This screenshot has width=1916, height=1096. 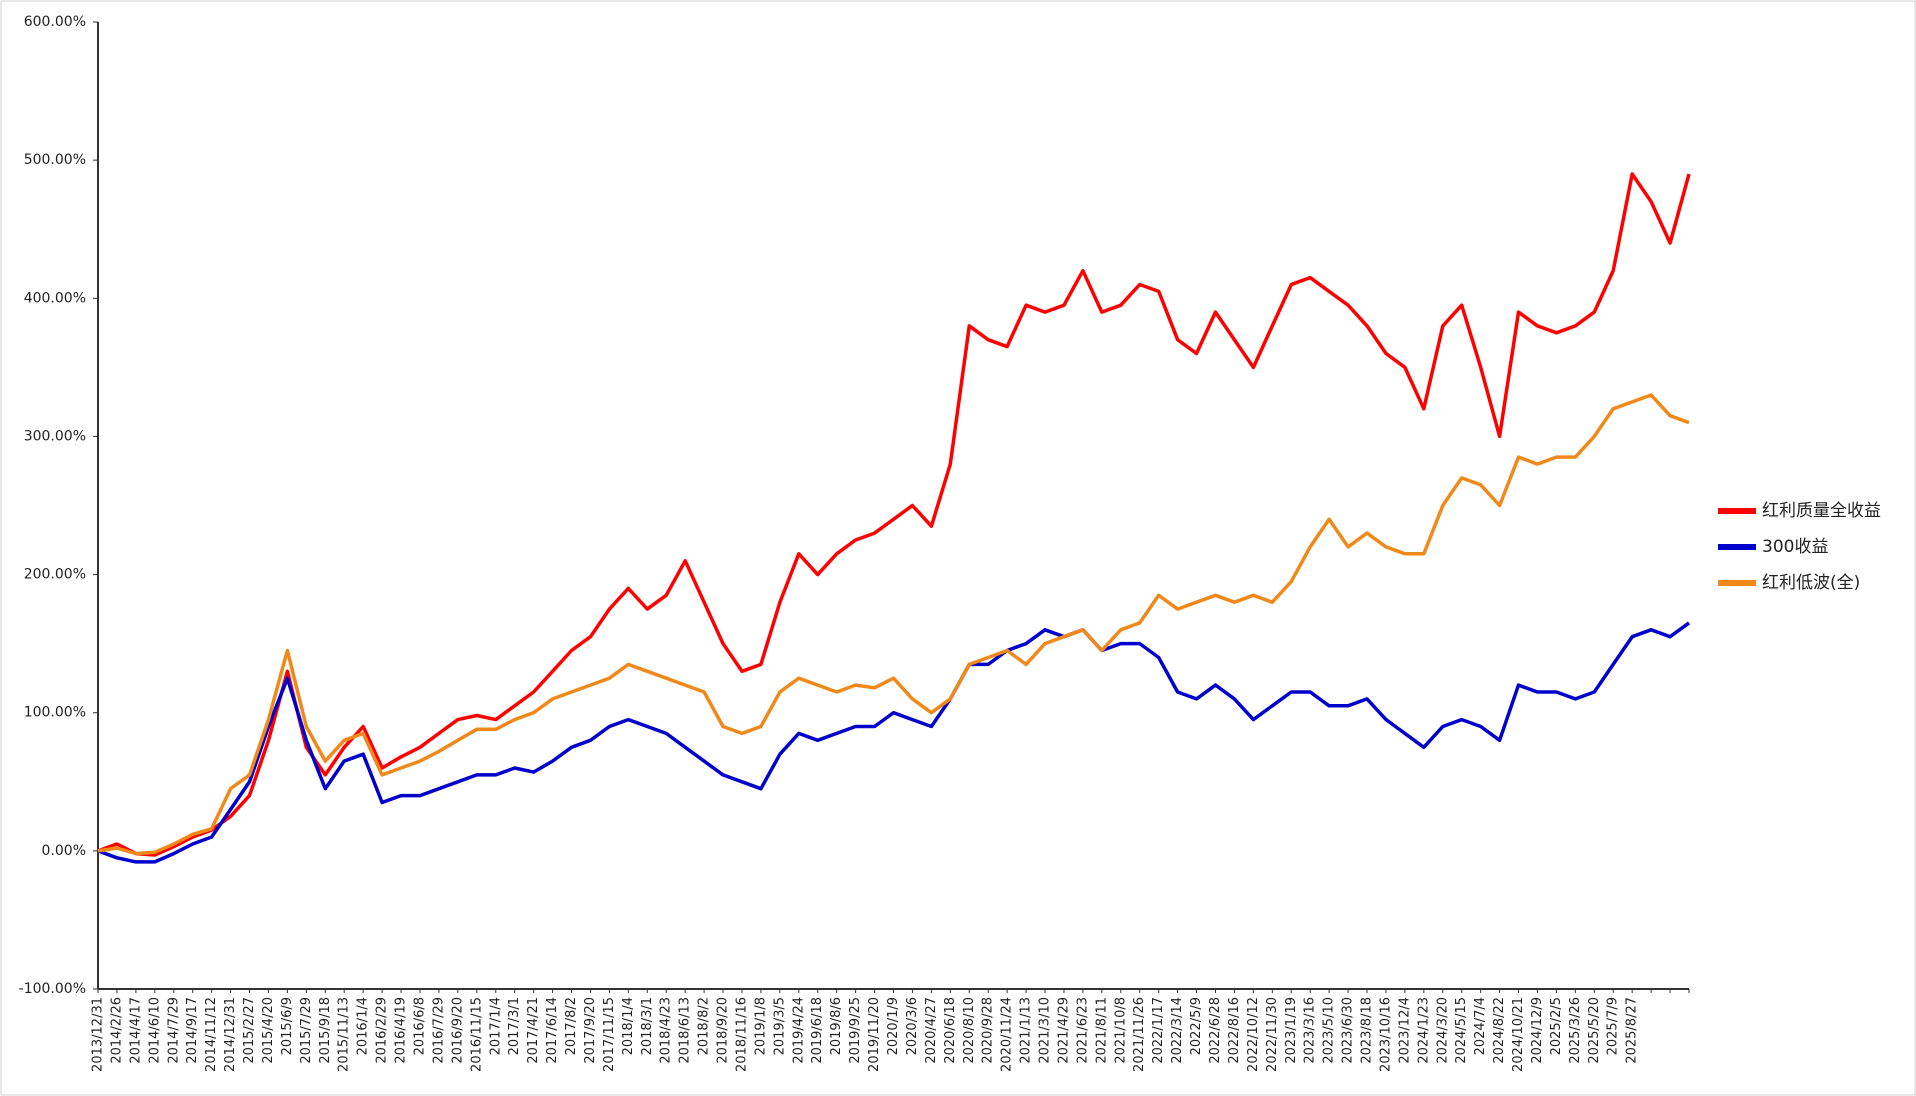 What do you see at coordinates (135, 1030) in the screenshot?
I see `x-tick-label: 2014/4/17` at bounding box center [135, 1030].